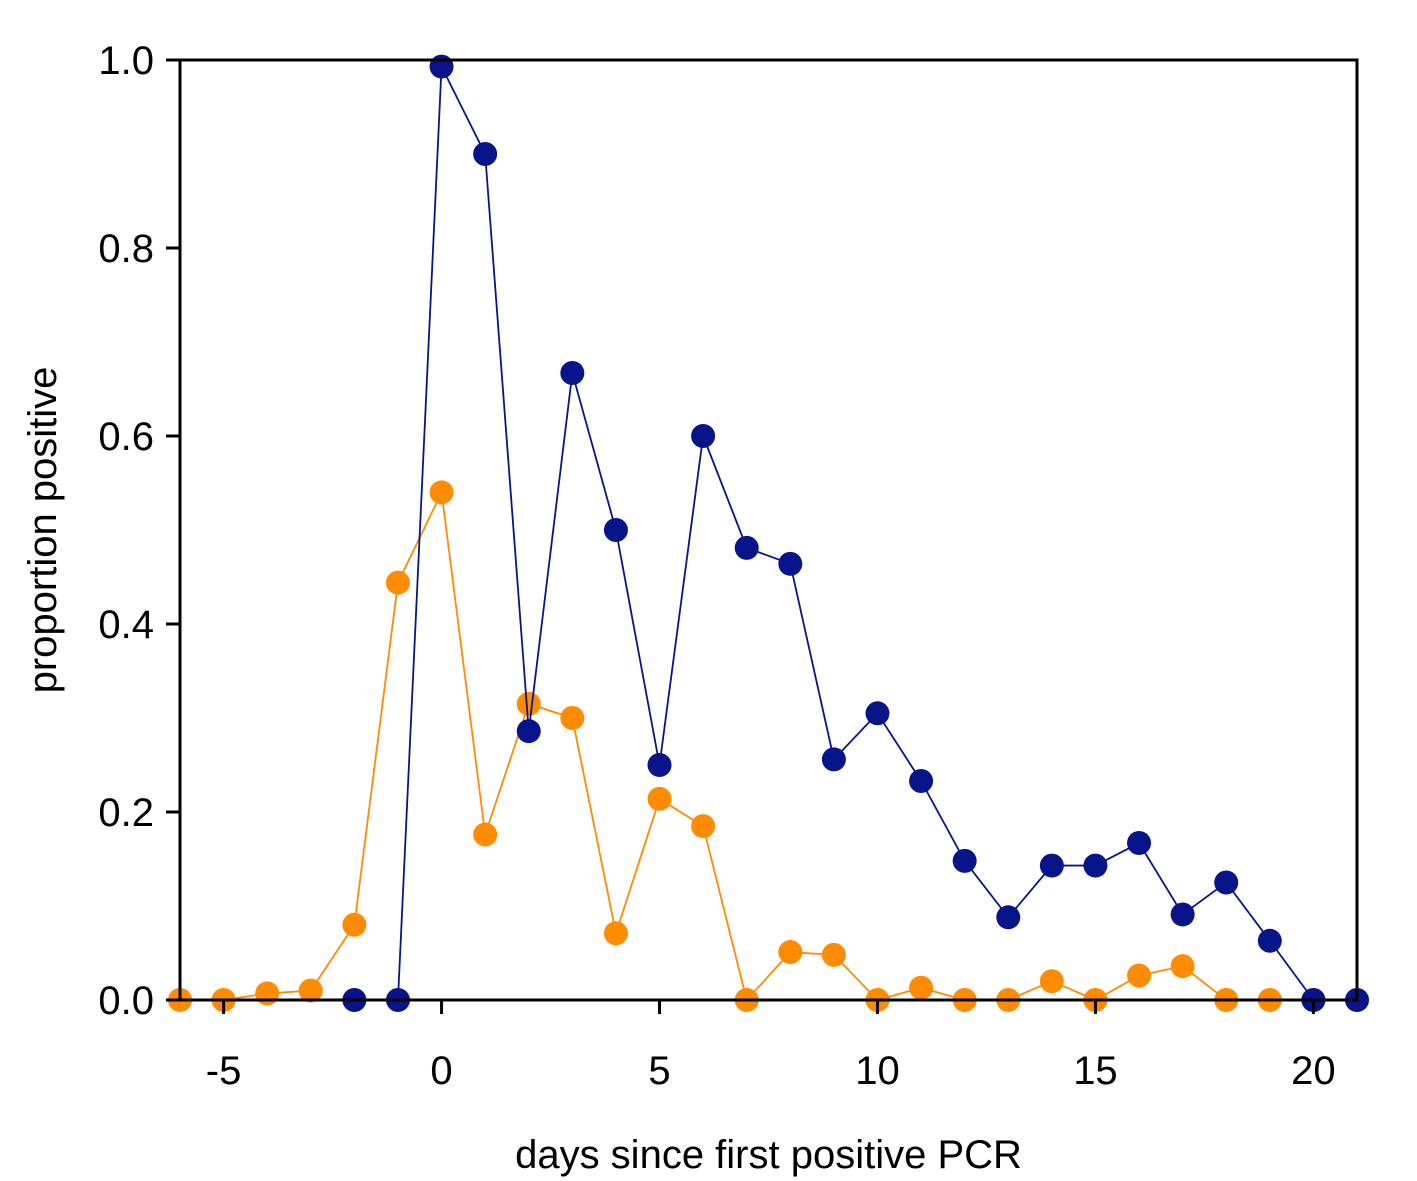  I want to click on y-axis: 0.0 0.2 0.4 0.6 0.8 1.0, so click(139, 531).